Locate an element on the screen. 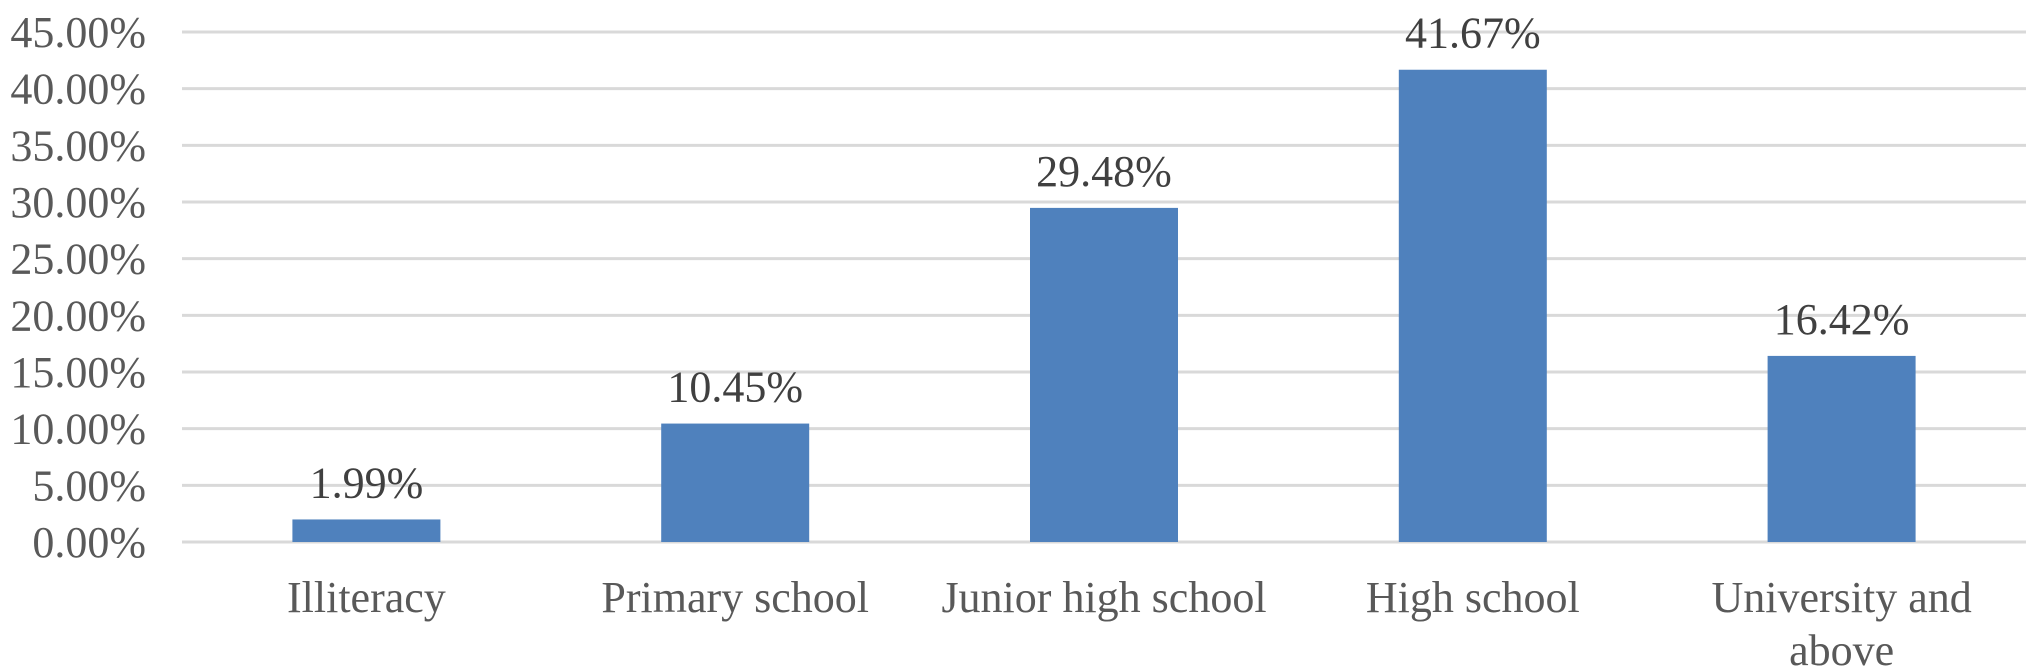 The height and width of the screenshot is (672, 2032). y-tick-label: 10.00% is located at coordinates (78, 429).